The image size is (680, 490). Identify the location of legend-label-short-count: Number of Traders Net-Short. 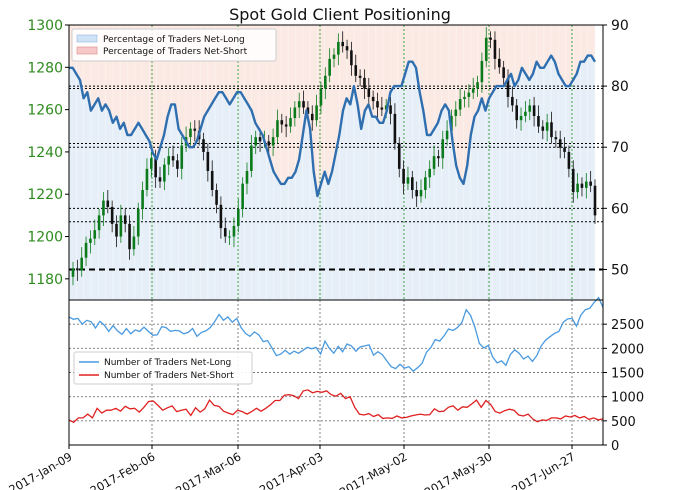
(169, 376).